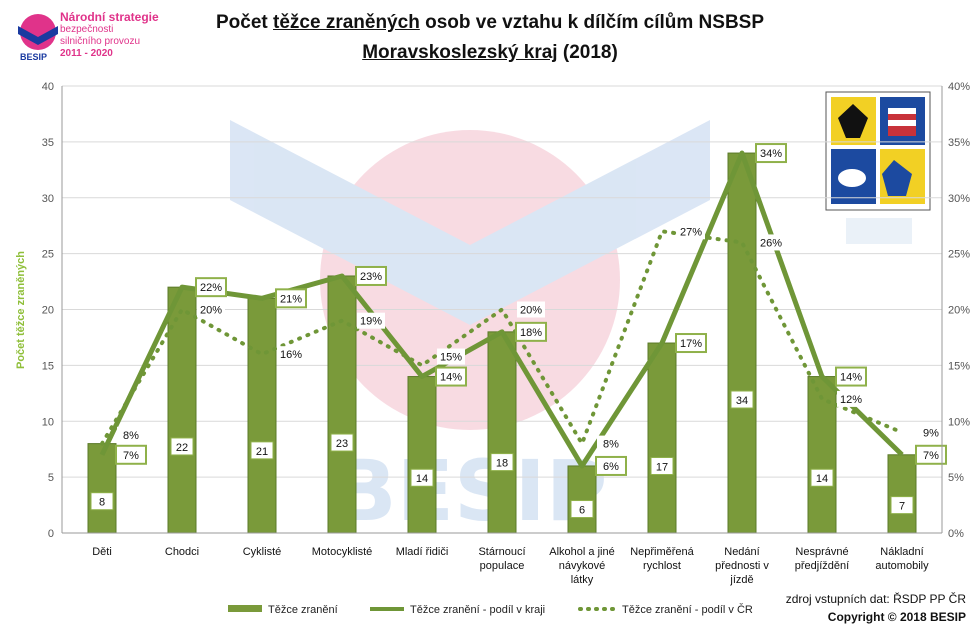  Describe the element at coordinates (502, 464) in the screenshot. I see `bar-value-label: 18` at that location.